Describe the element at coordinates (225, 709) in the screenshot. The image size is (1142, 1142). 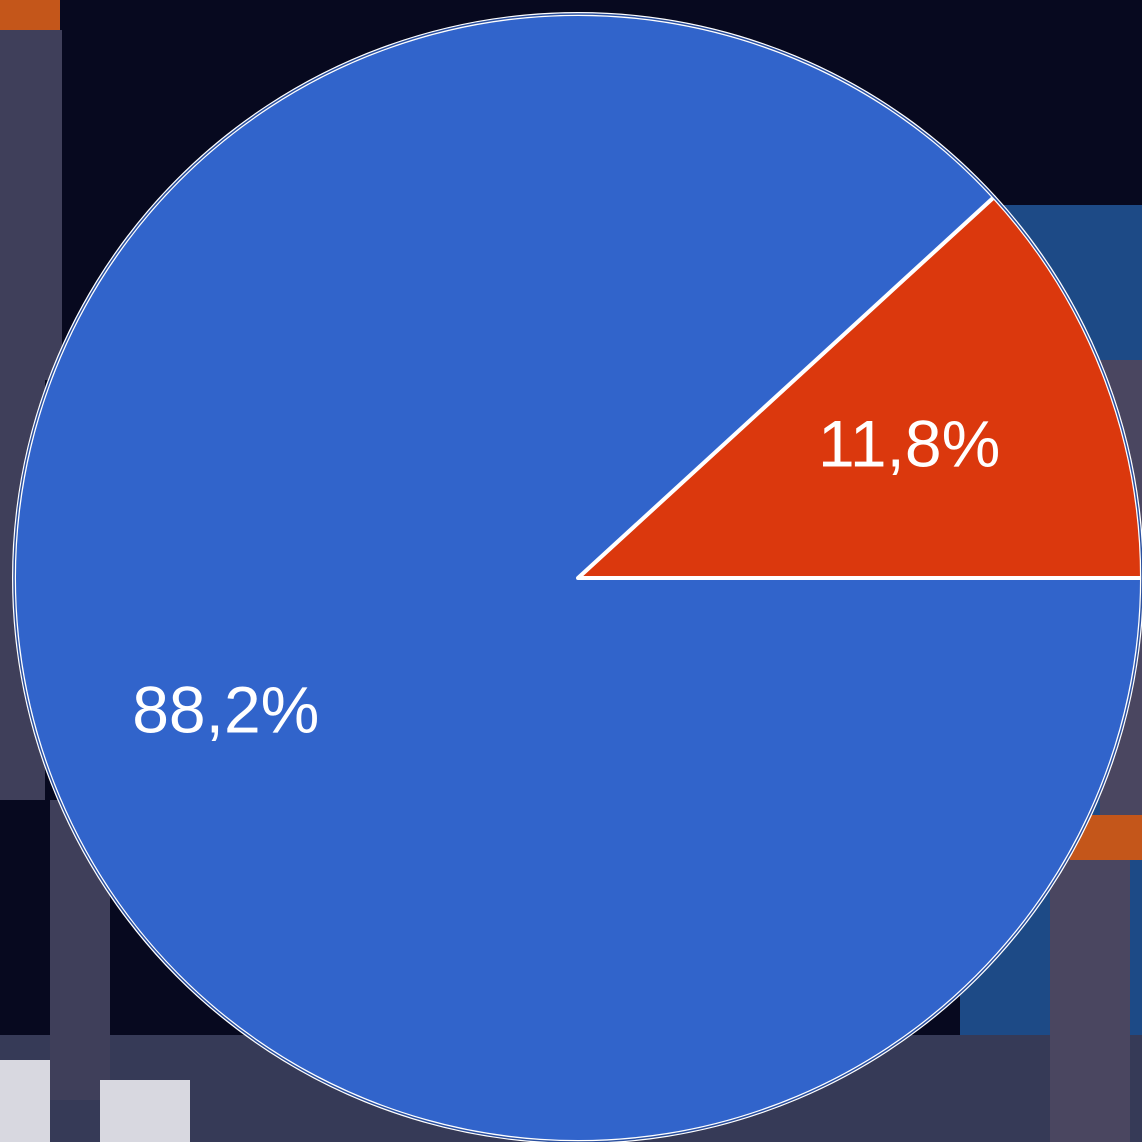
I see `pie-slice-label-2: 88,2%` at that location.